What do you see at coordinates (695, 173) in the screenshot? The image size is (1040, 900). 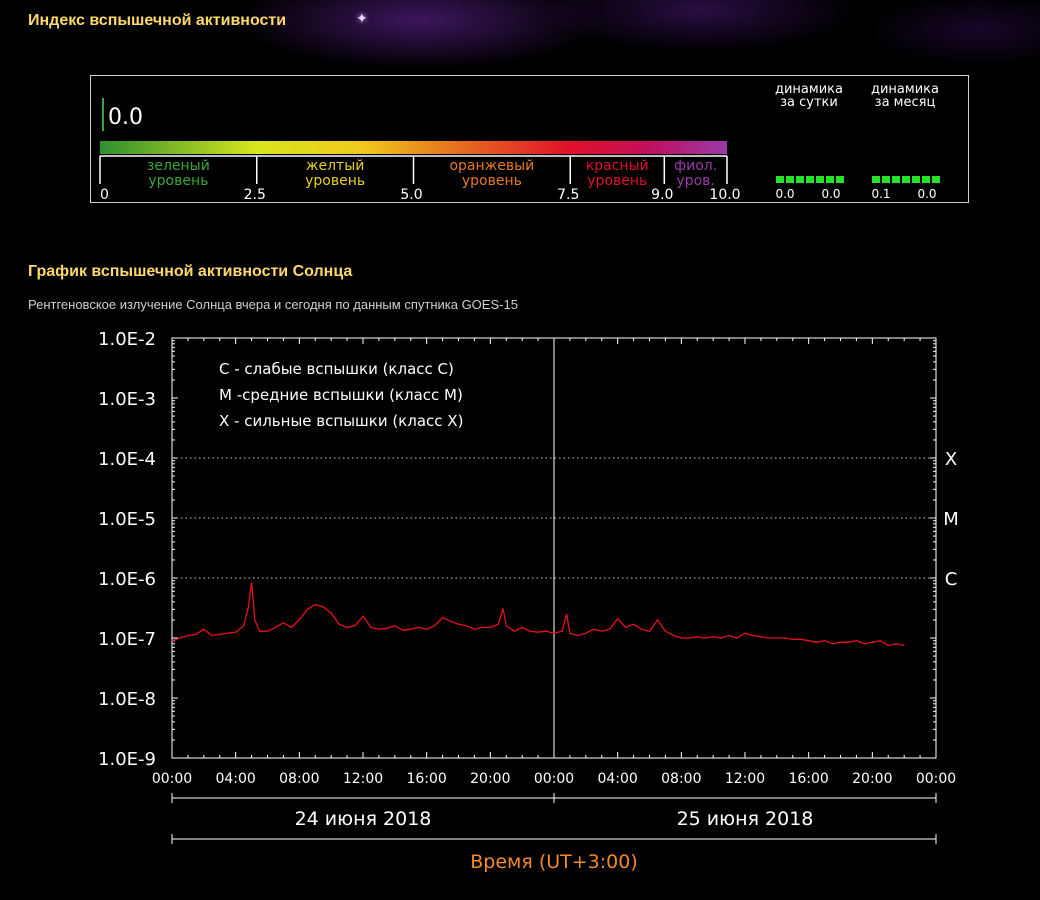 I see `level-label: фиол. уров.` at bounding box center [695, 173].